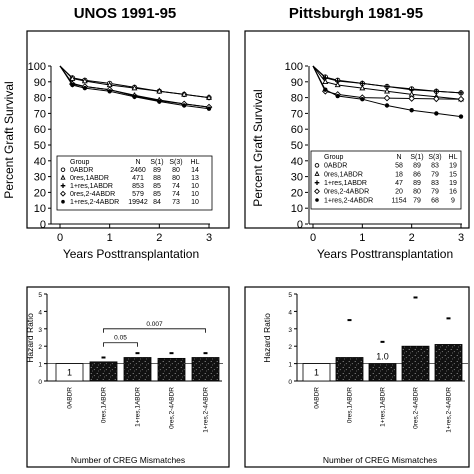 The width and height of the screenshot is (474, 474). I want to click on legend-hl: 15, so click(453, 174).